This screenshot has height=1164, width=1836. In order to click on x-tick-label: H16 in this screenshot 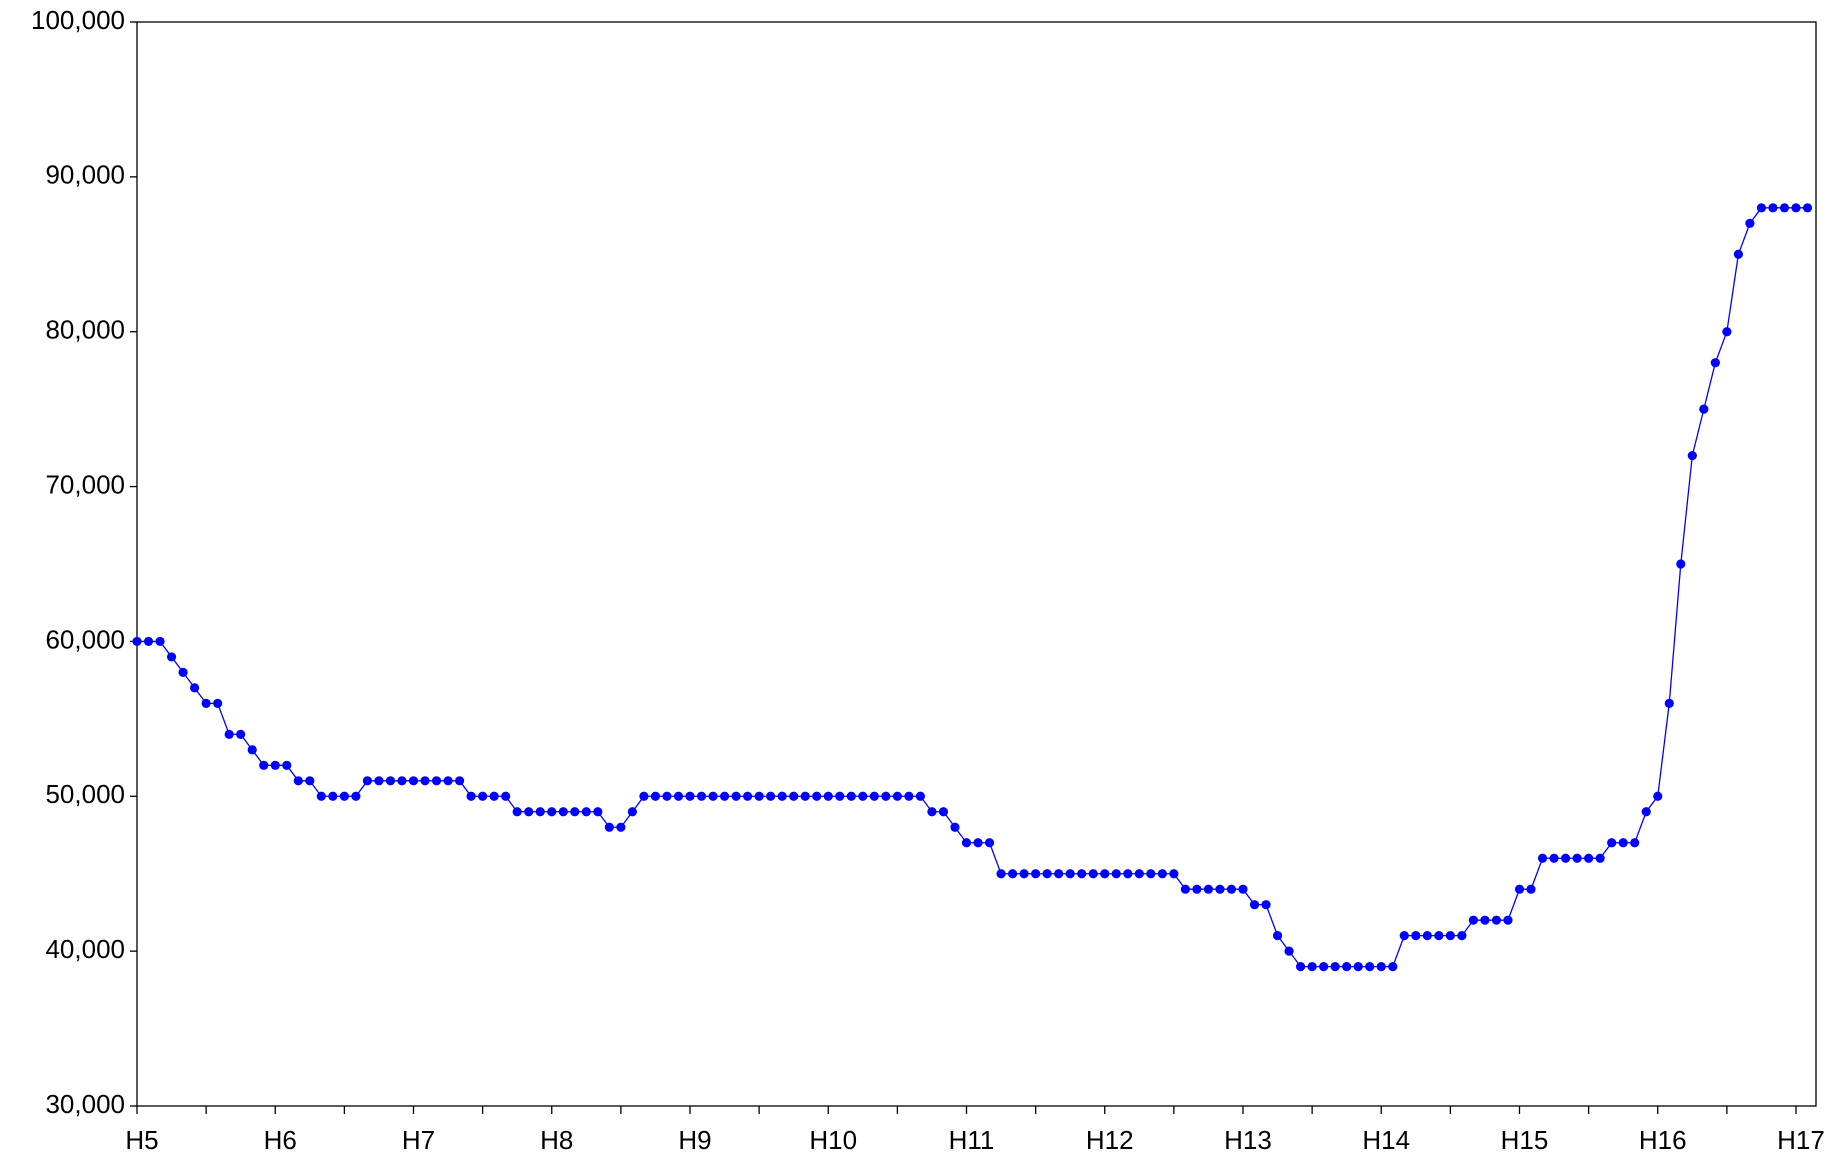, I will do `click(1663, 1140)`.